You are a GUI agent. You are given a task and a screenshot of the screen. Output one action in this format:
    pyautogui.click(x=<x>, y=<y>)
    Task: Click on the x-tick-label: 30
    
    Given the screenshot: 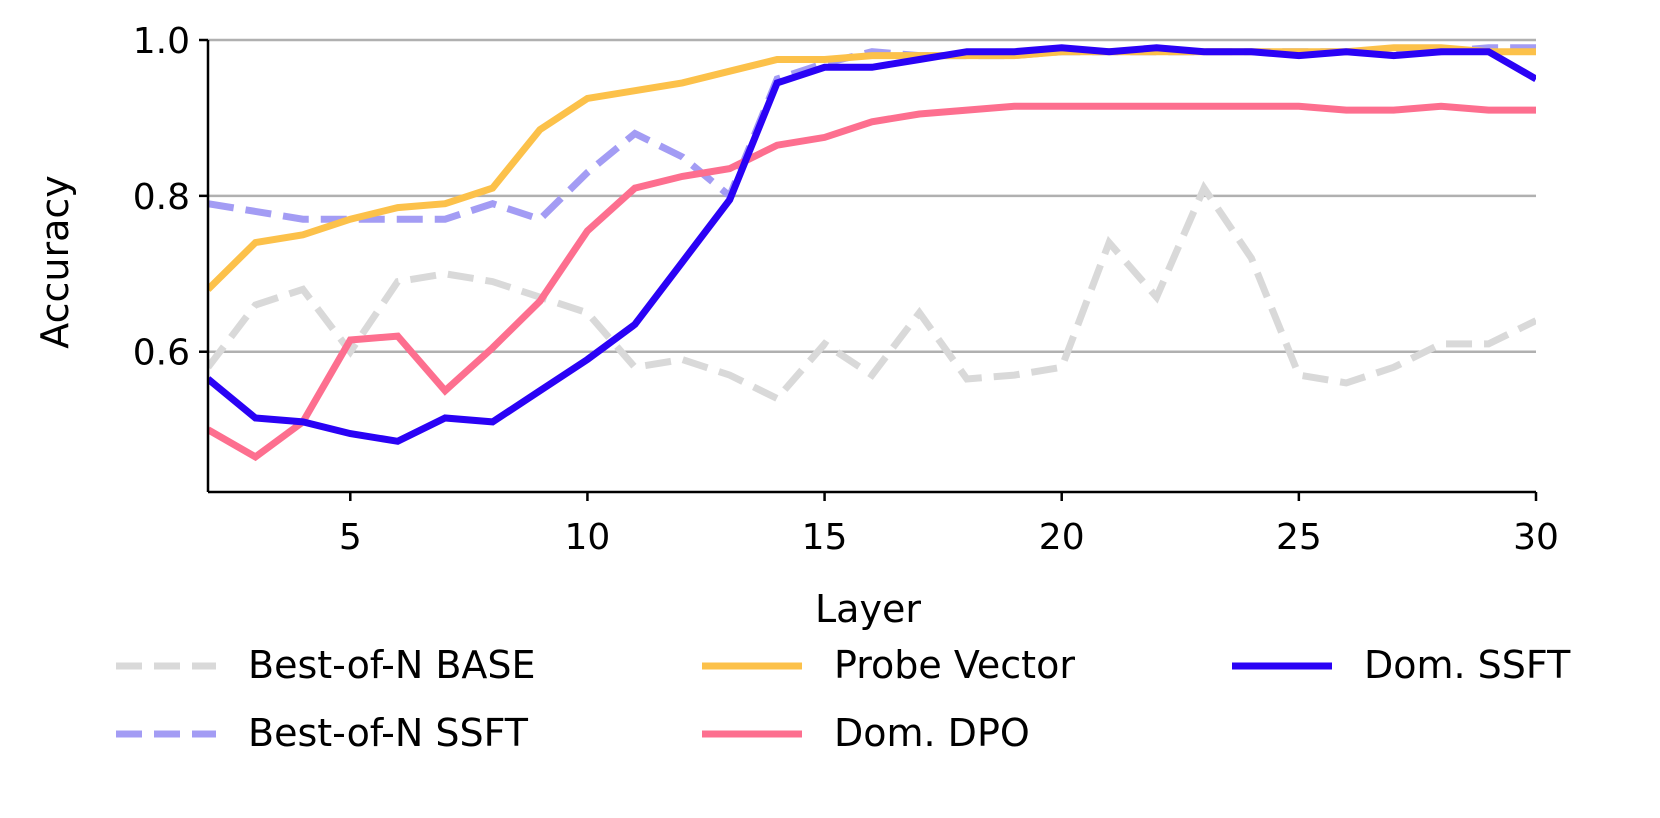 What is the action you would take?
    pyautogui.click(x=1536, y=537)
    